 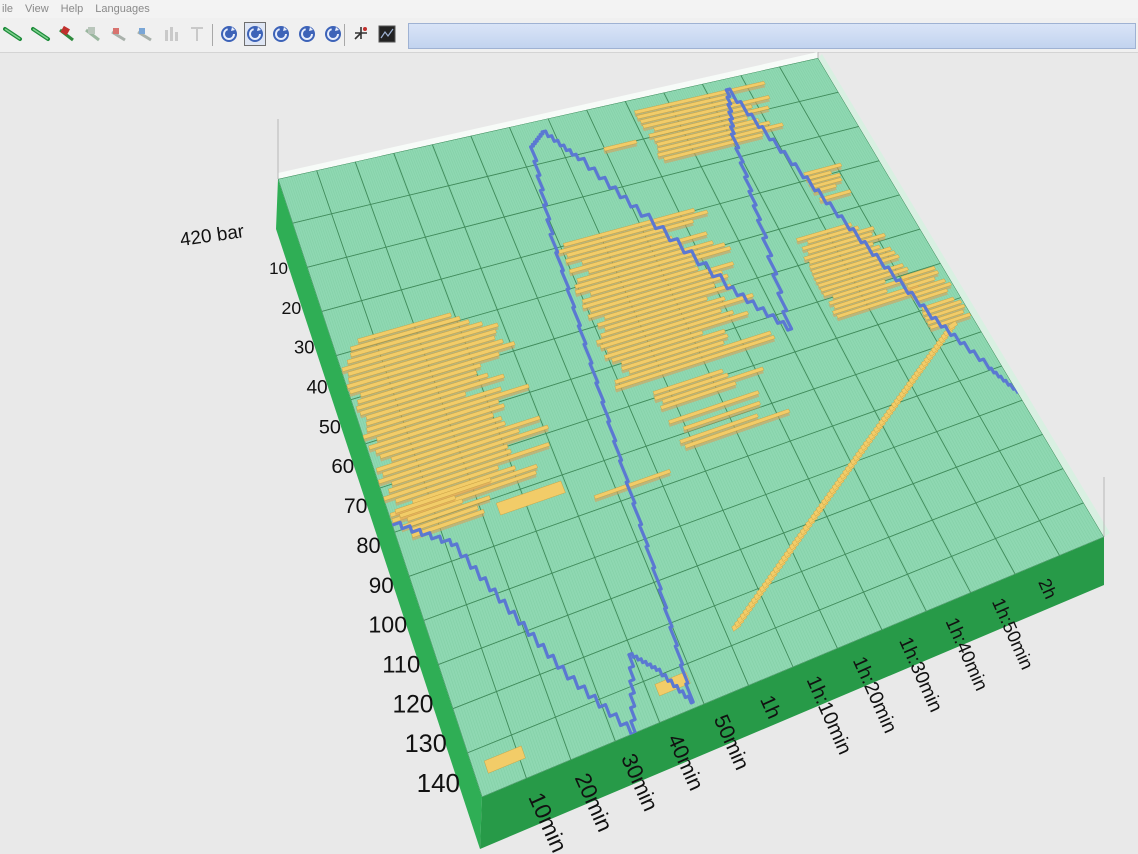 I want to click on red-gray-tool-icon, so click(x=119, y=34).